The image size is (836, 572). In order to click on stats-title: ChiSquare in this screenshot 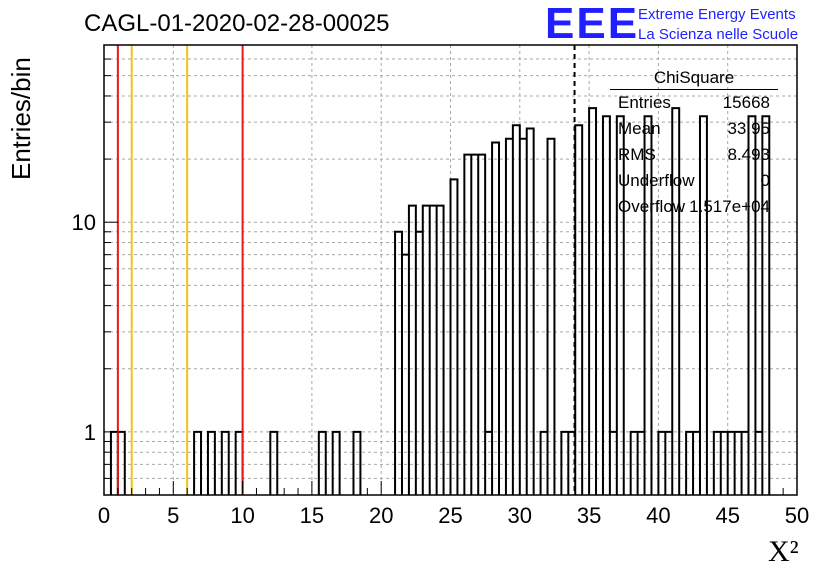, I will do `click(694, 79)`.